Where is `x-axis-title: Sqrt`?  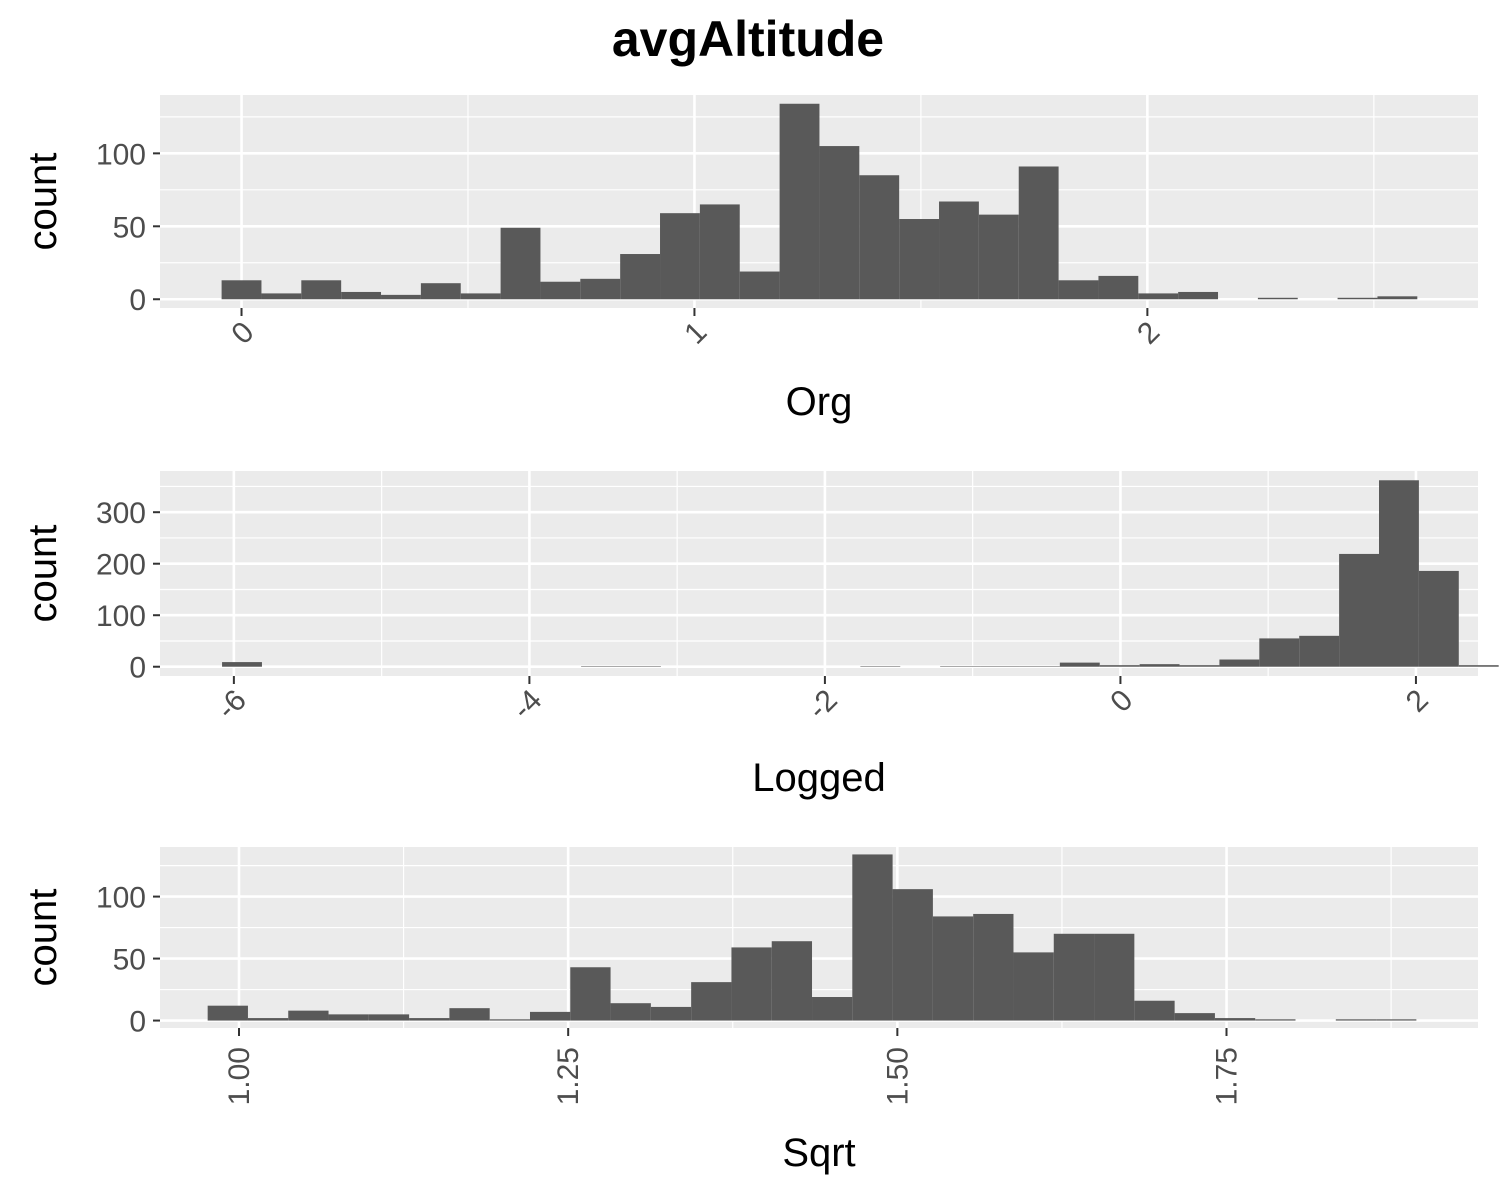
x-axis-title: Sqrt is located at coordinates (818, 1153).